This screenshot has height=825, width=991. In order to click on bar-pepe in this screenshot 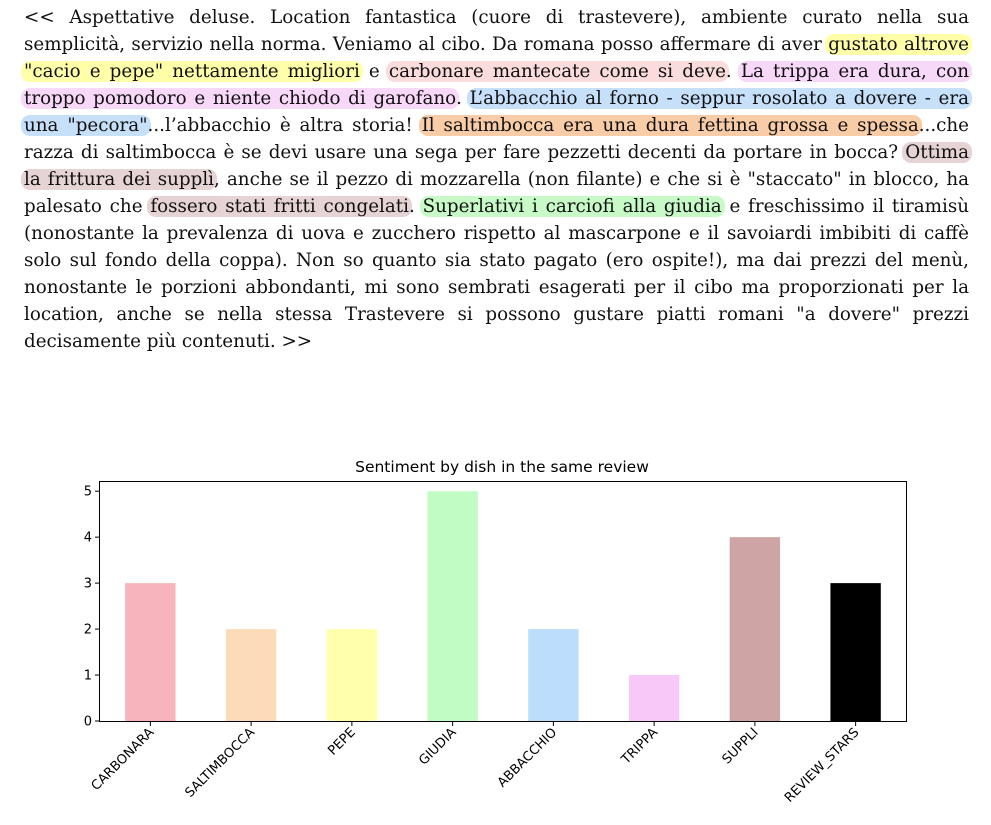, I will do `click(352, 675)`.